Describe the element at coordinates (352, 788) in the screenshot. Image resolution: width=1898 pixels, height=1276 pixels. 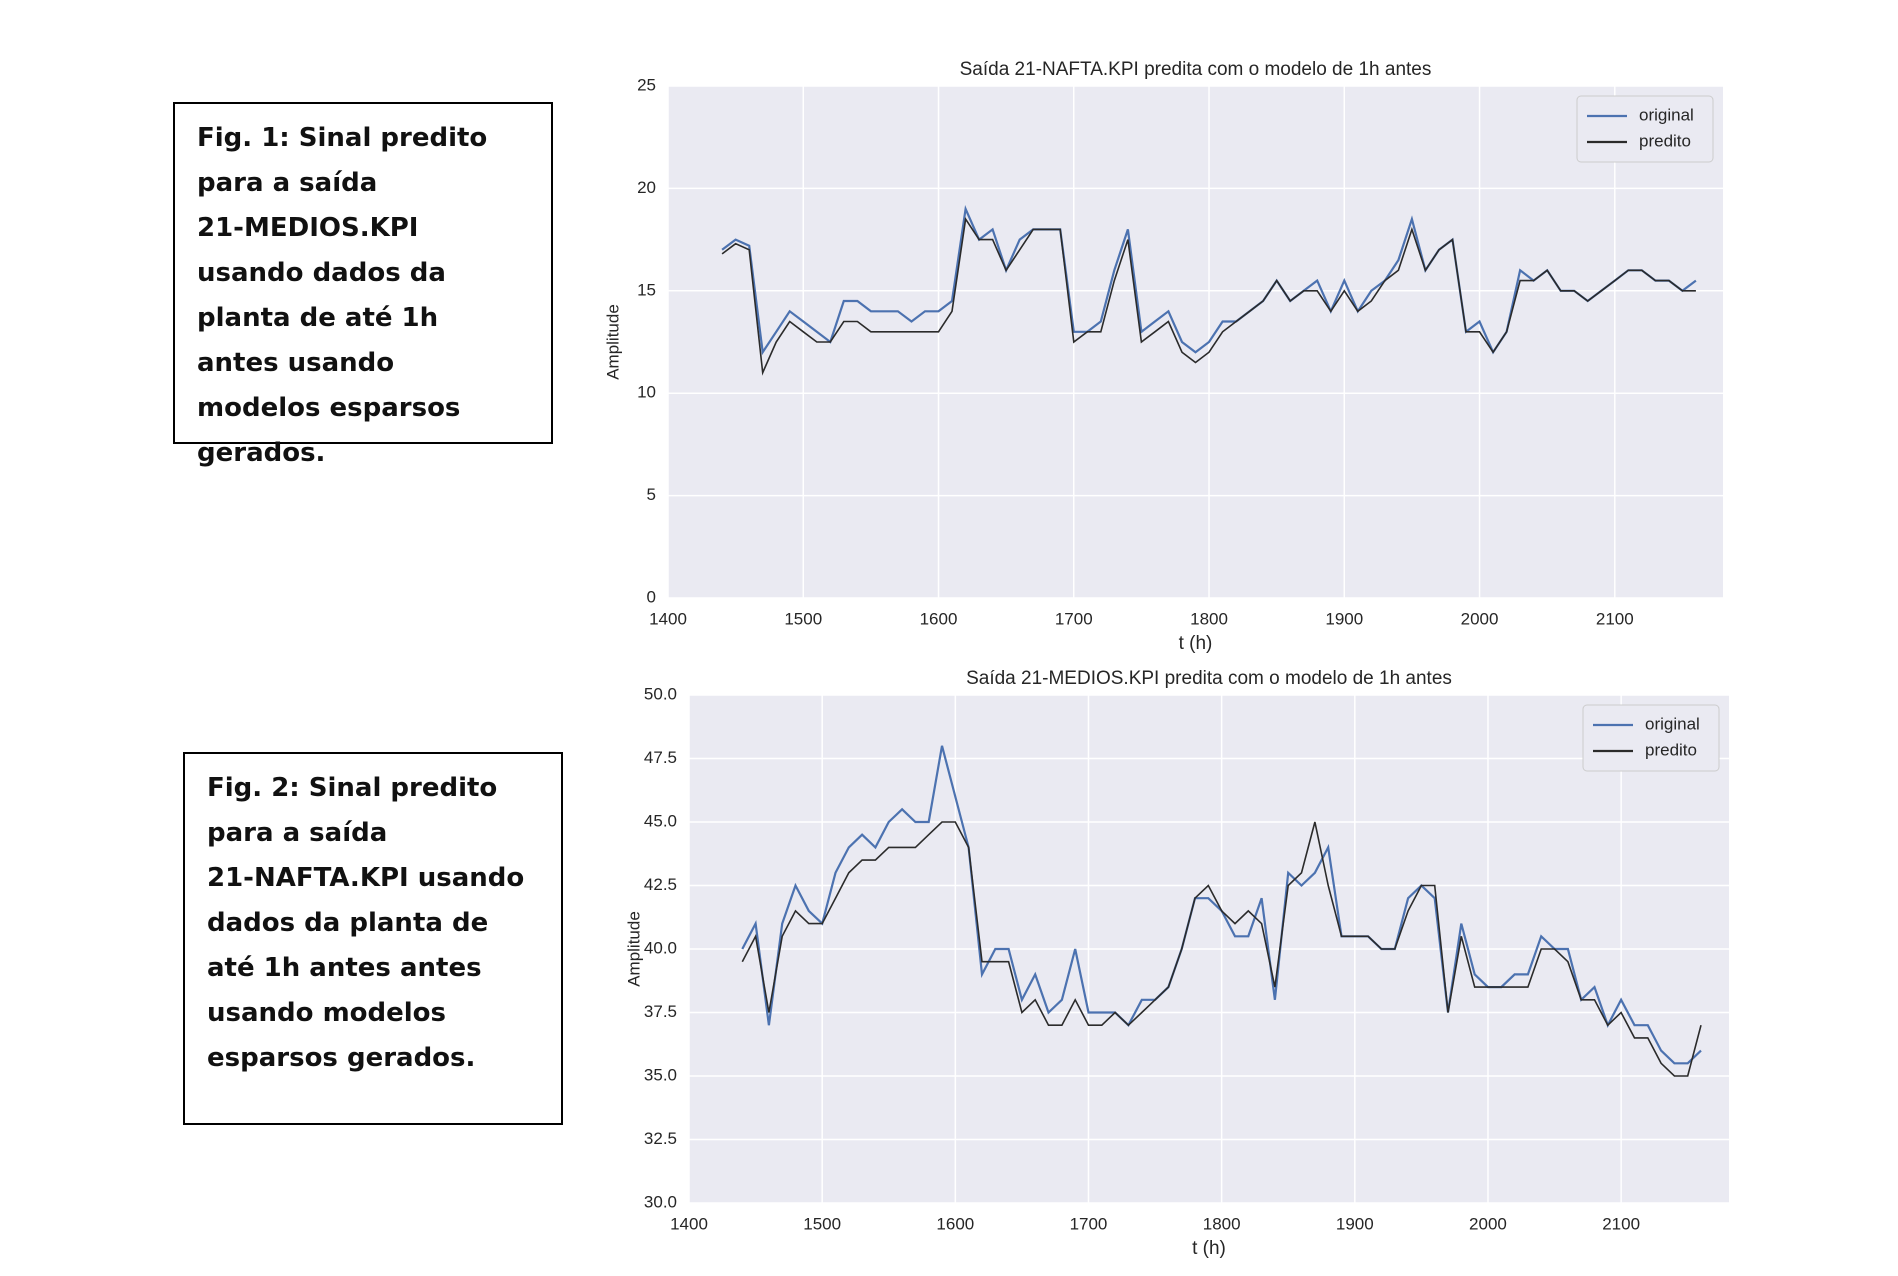
I see `caption-line: Fig. 2: Sinal predito` at that location.